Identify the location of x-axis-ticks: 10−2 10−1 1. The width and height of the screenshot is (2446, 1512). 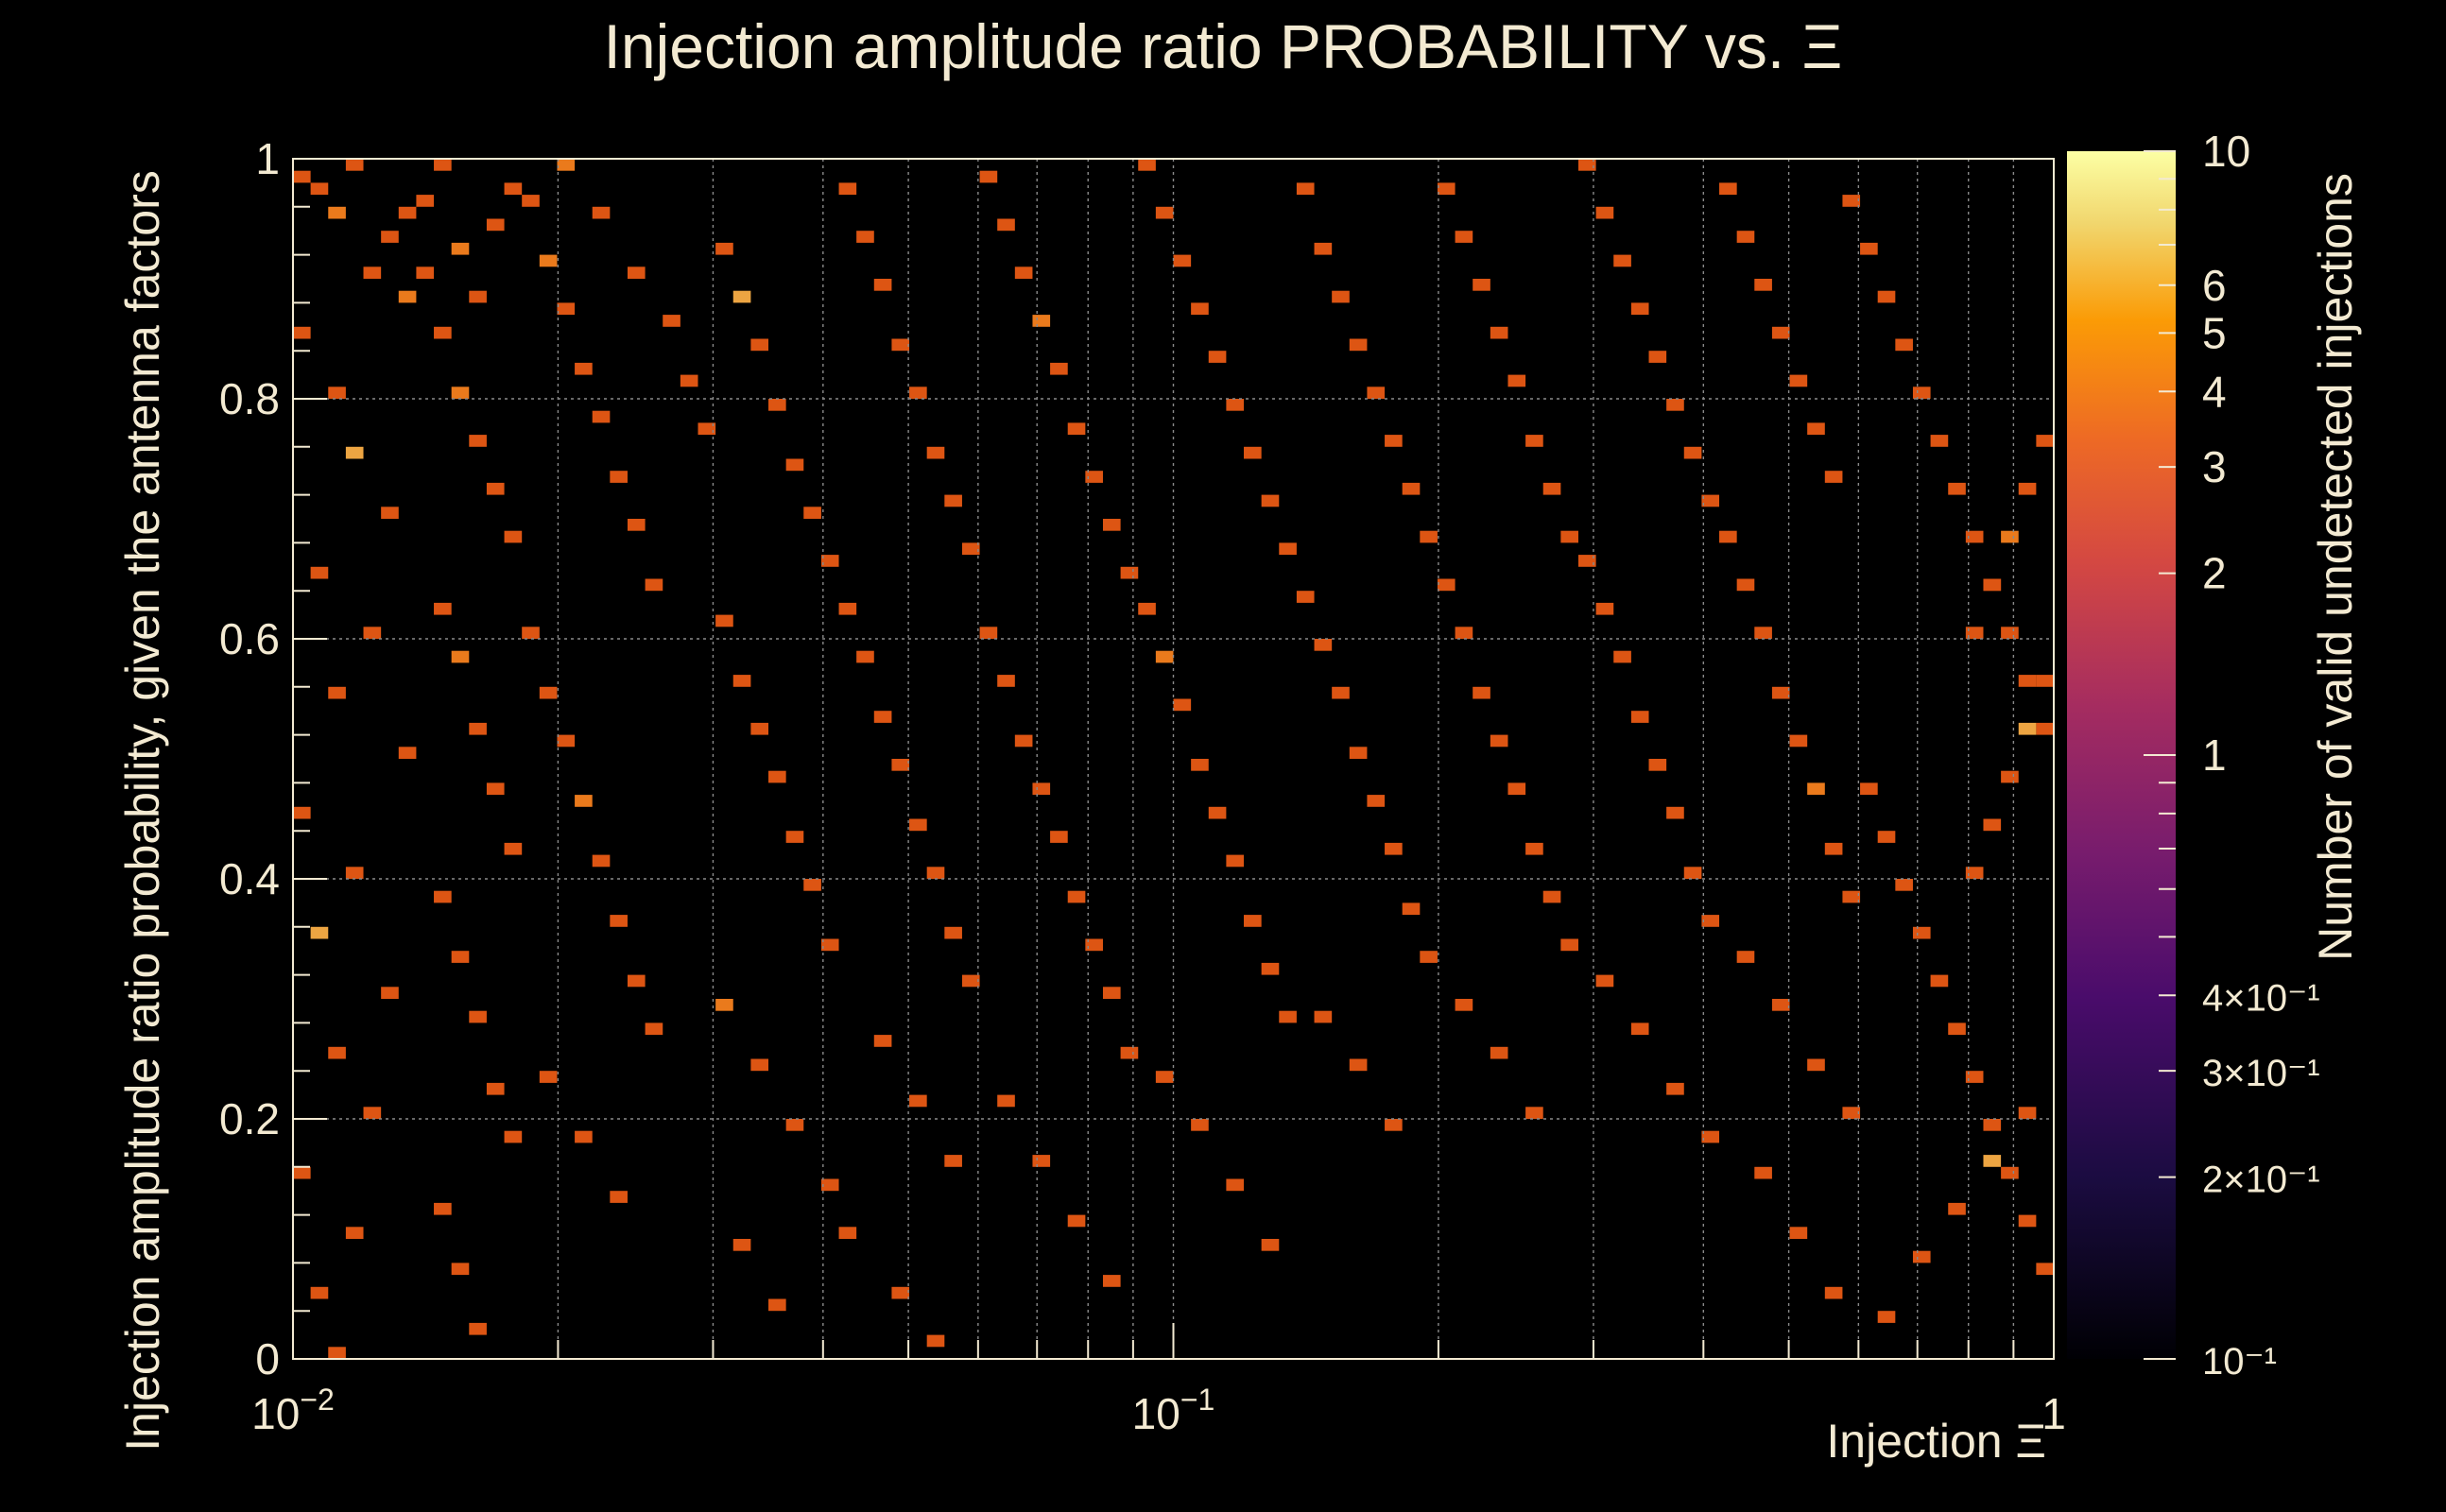
(1158, 1380).